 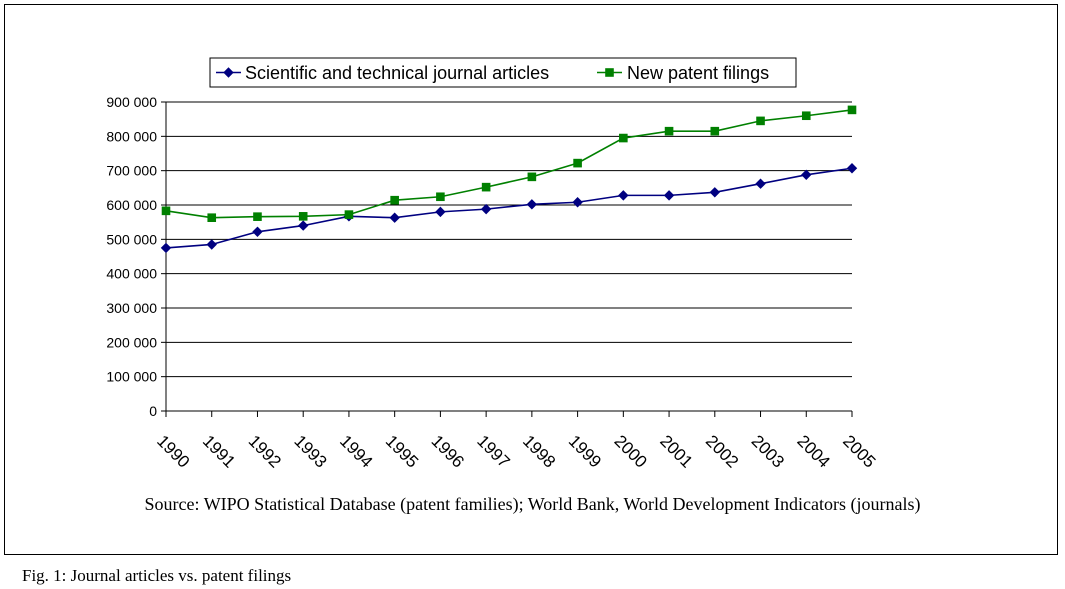 I want to click on x-tick-label: 1992, so click(x=265, y=451).